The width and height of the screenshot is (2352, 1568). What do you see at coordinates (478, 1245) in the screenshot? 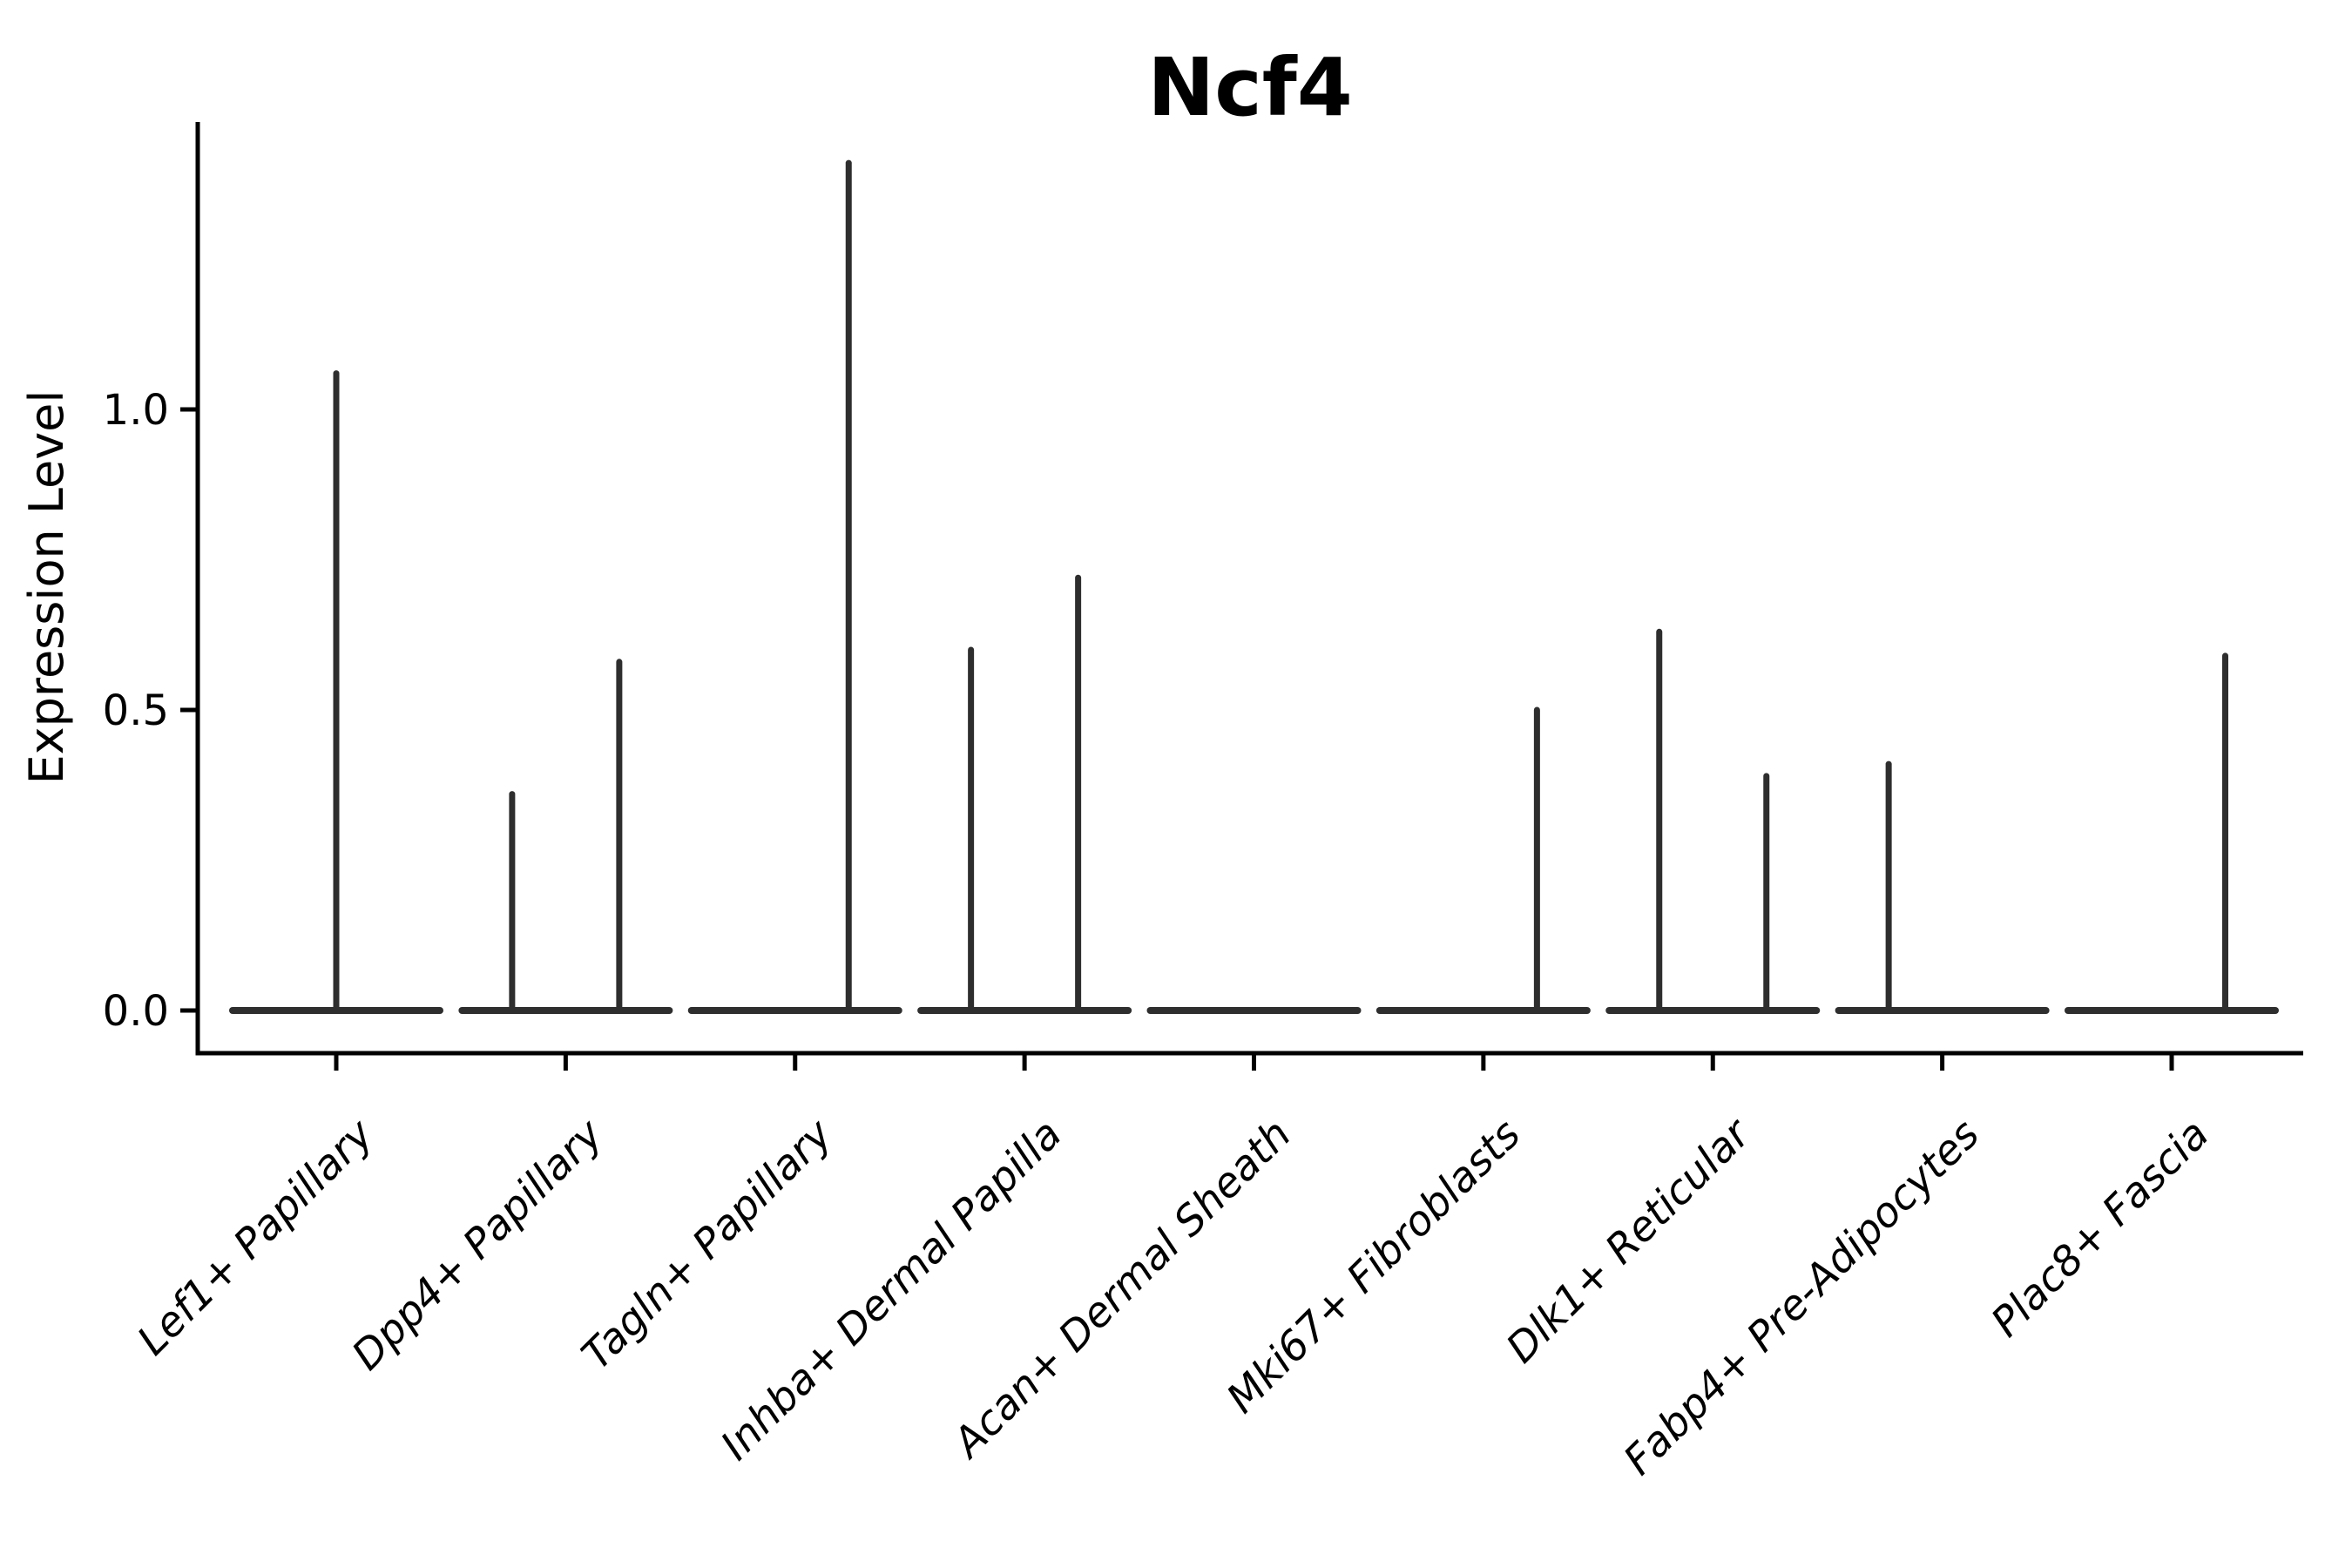
I see `x-tick-label: Dpp4+ Papillary` at bounding box center [478, 1245].